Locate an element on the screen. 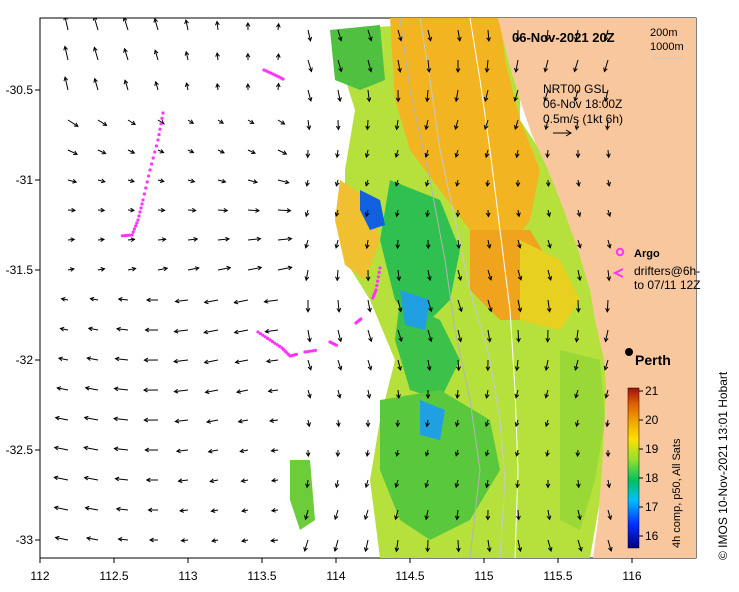 This screenshot has height=592, width=739. drifter-symbol is located at coordinates (618, 273).